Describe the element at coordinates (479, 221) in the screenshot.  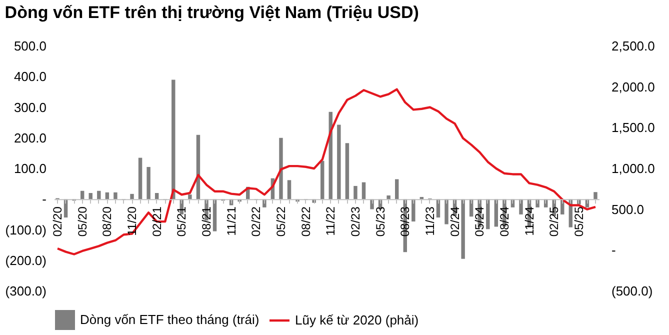
I see `x-tick-label: 05/24` at that location.